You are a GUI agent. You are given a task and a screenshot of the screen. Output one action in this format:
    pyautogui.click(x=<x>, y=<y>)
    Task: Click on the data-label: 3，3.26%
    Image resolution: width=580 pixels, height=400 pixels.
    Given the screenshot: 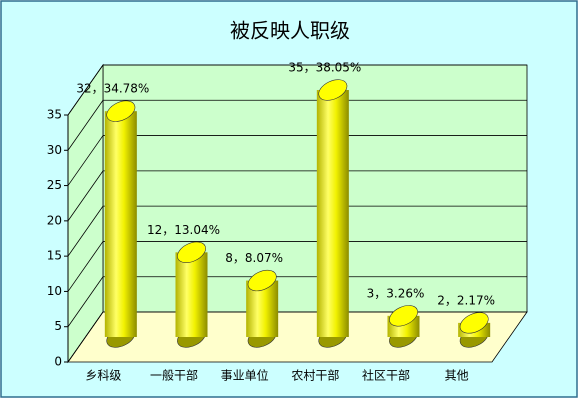 What is the action you would take?
    pyautogui.click(x=396, y=293)
    